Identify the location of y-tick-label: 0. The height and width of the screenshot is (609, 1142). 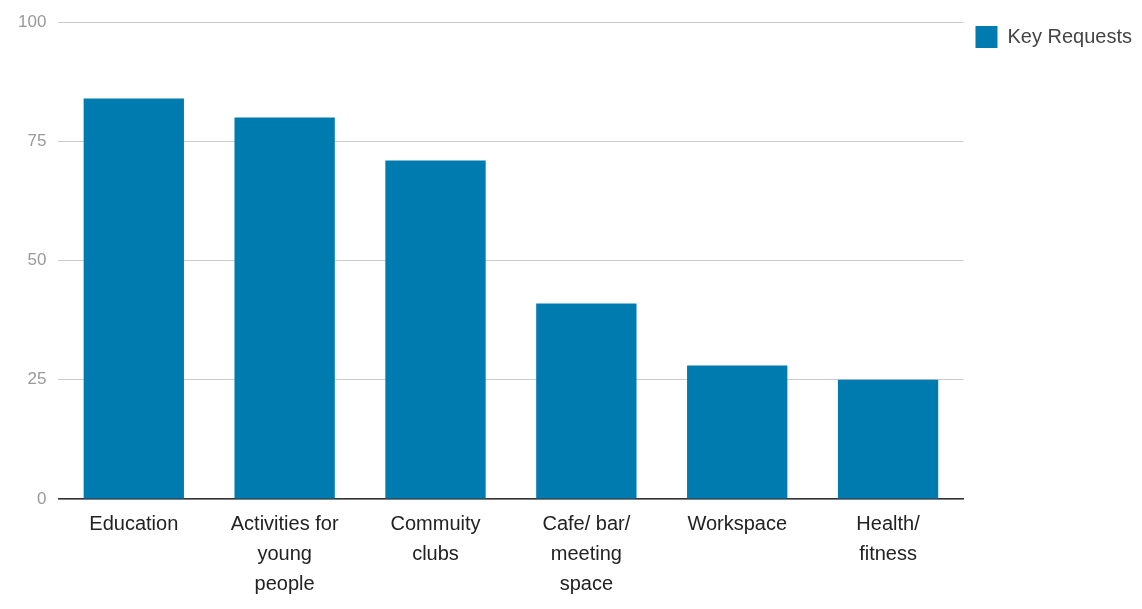
(41, 498).